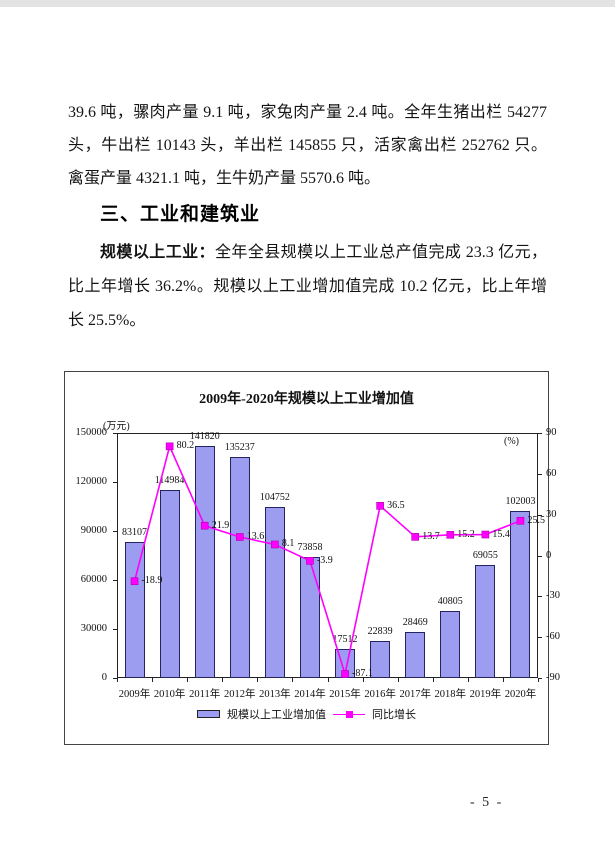  I want to click on x-axis-label: 2009年, so click(134, 694).